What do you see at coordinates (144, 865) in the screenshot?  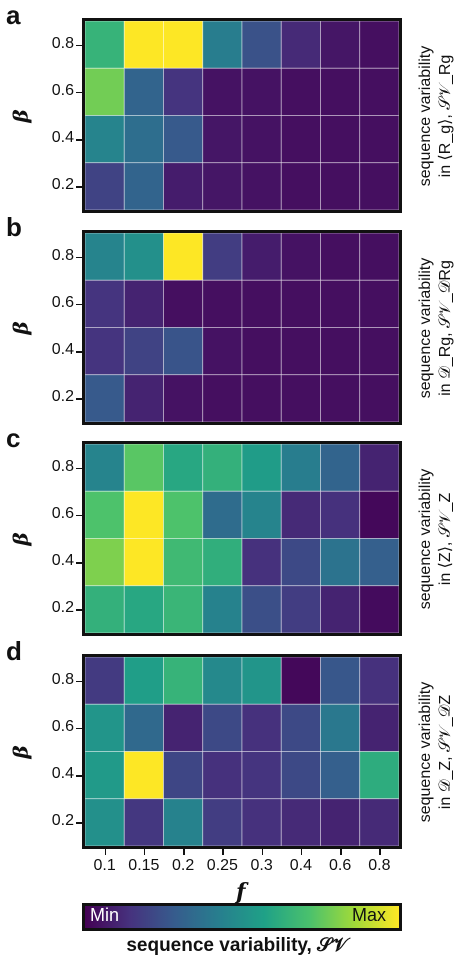 I see `x-tick-label: 0.15` at bounding box center [144, 865].